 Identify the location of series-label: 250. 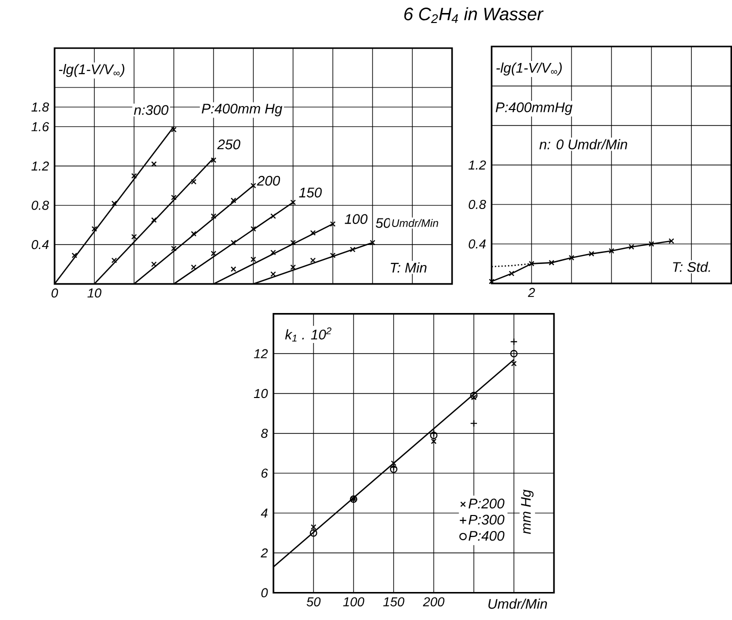
(228, 145).